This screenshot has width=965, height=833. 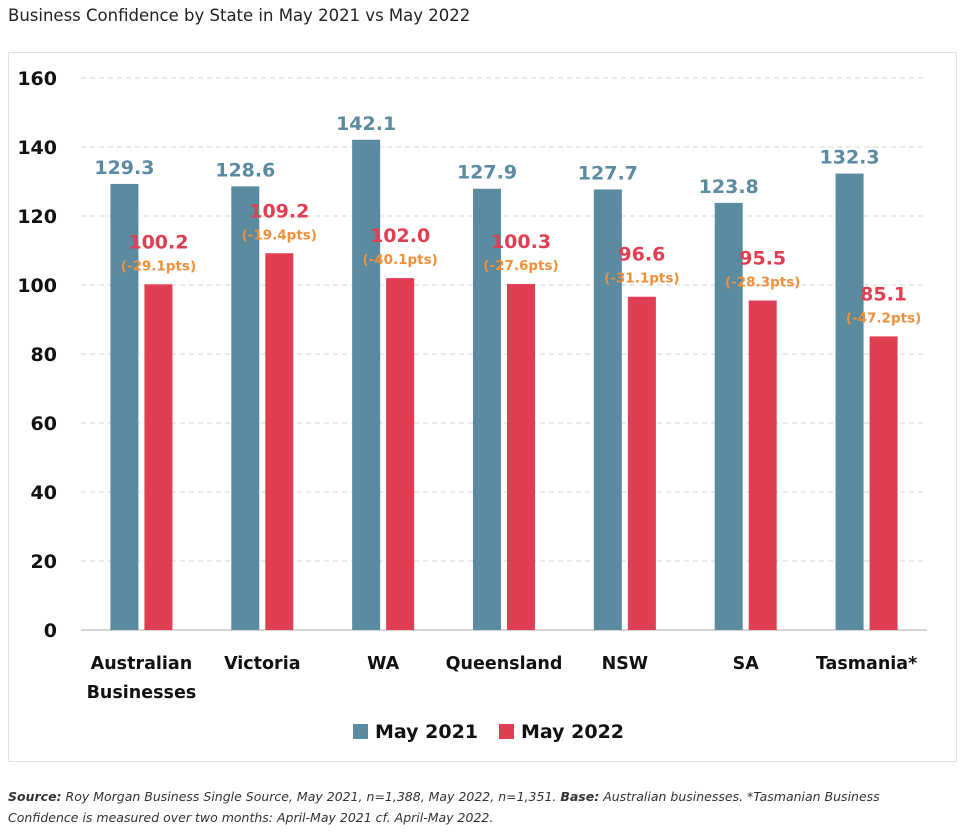 What do you see at coordinates (262, 664) in the screenshot?
I see `x-tick-label: Victoria` at bounding box center [262, 664].